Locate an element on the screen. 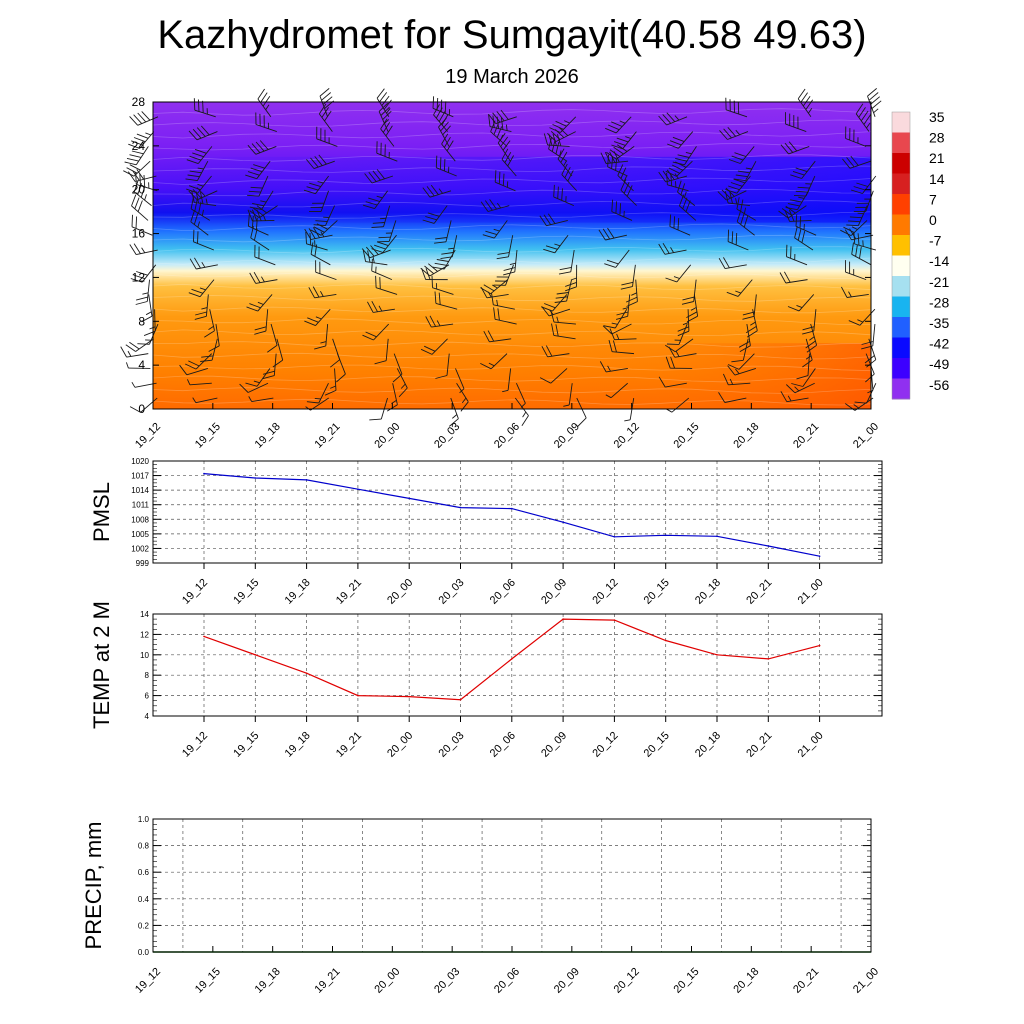  y-tick-label: 24 is located at coordinates (139, 146).